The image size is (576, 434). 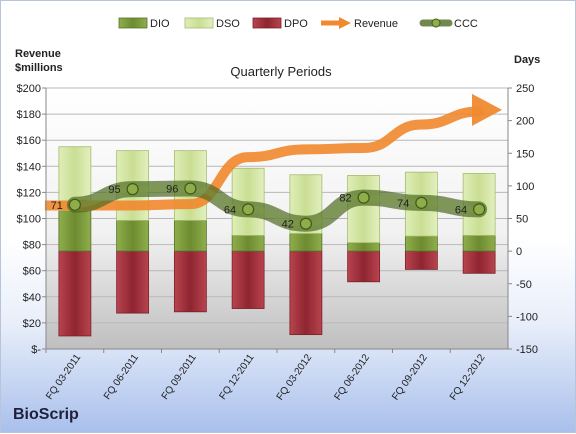 I want to click on legend-label: DPO, so click(x=296, y=24).